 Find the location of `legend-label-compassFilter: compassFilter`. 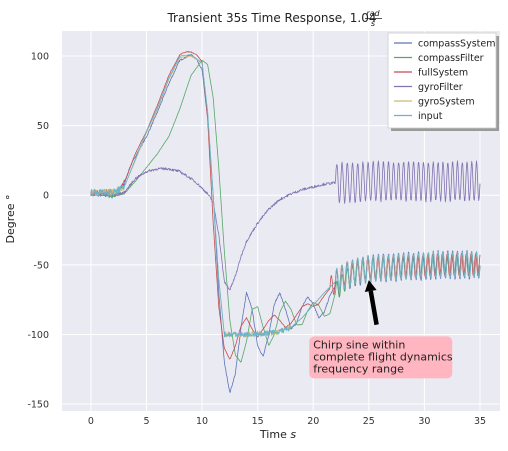

legend-label-compassFilter: compassFilter is located at coordinates (451, 58).